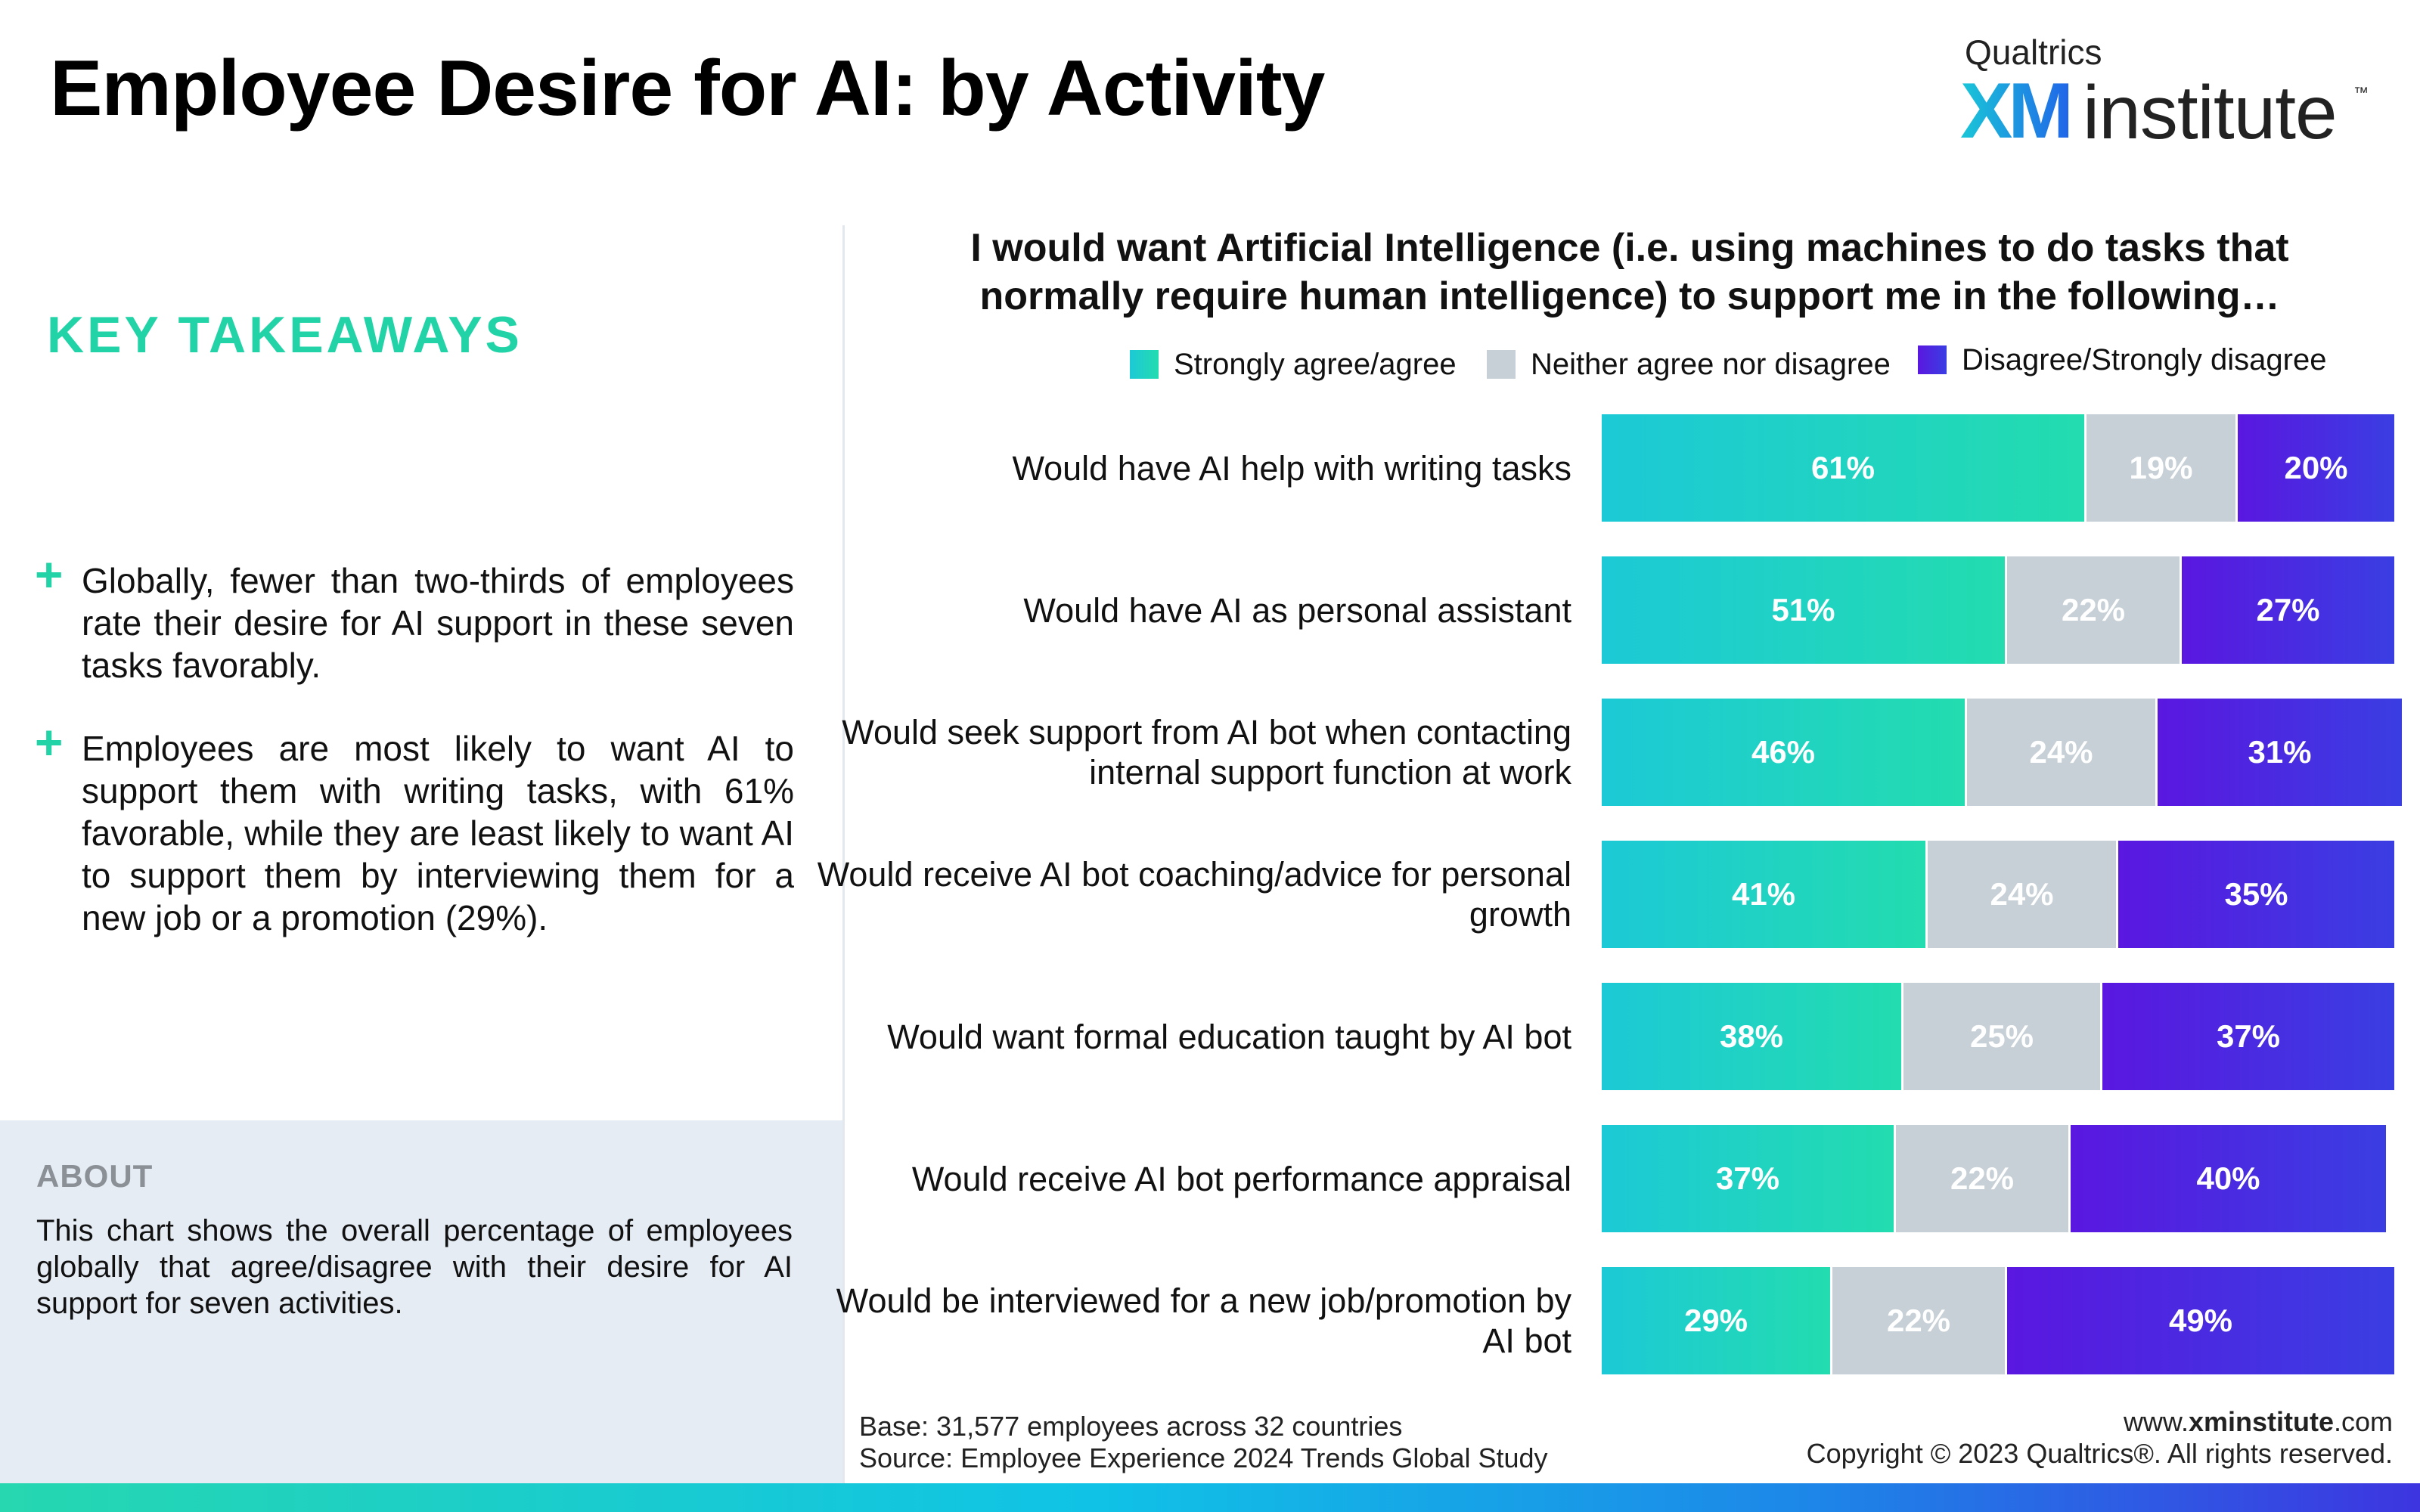  I want to click on logo-xm-text: XM, so click(2017, 111).